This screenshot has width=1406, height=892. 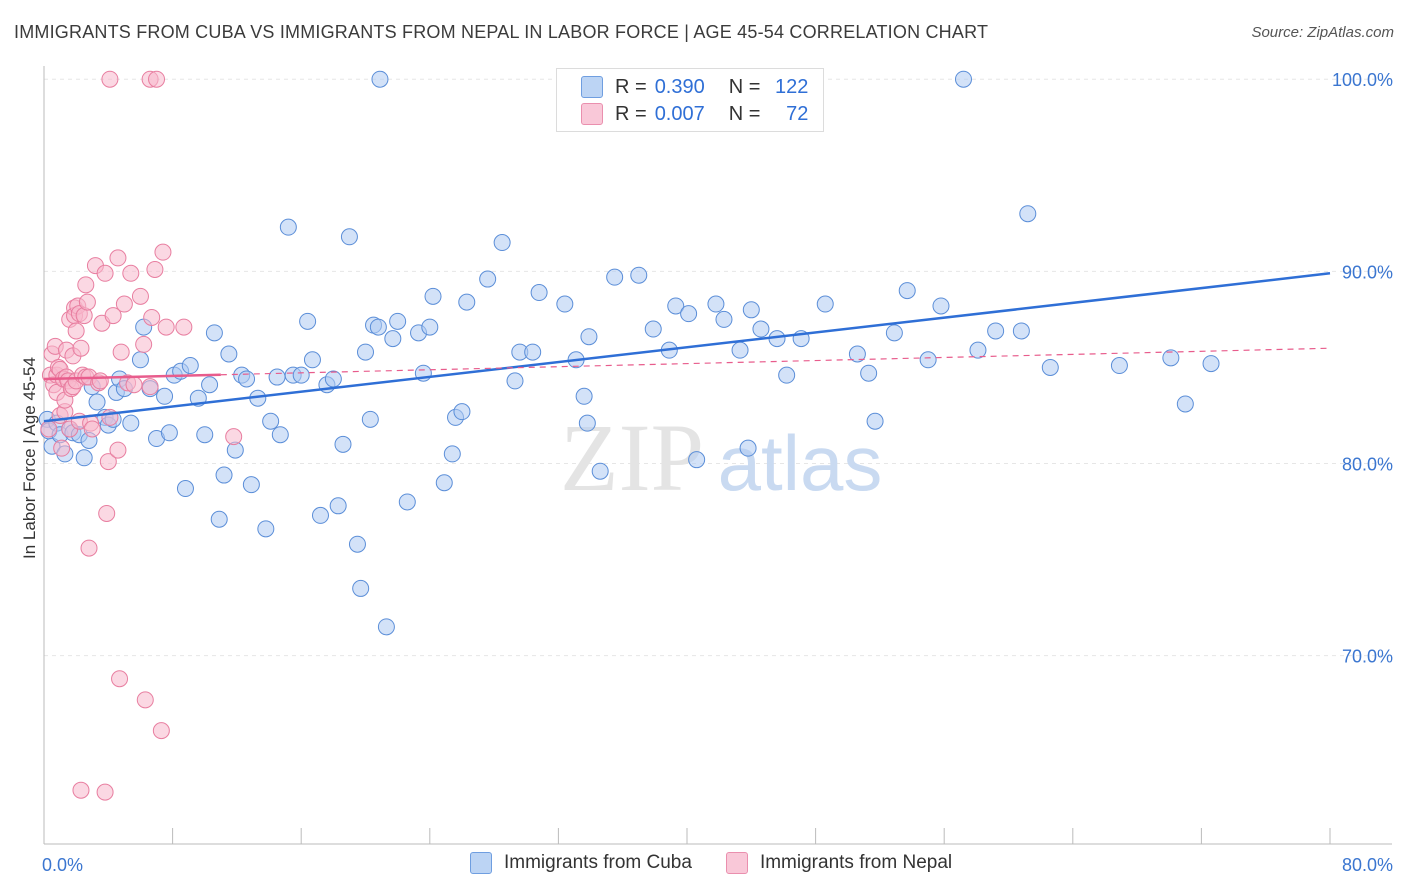 I want to click on legend-row-cuba: R = 0.390 N = 122, so click(x=694, y=87).